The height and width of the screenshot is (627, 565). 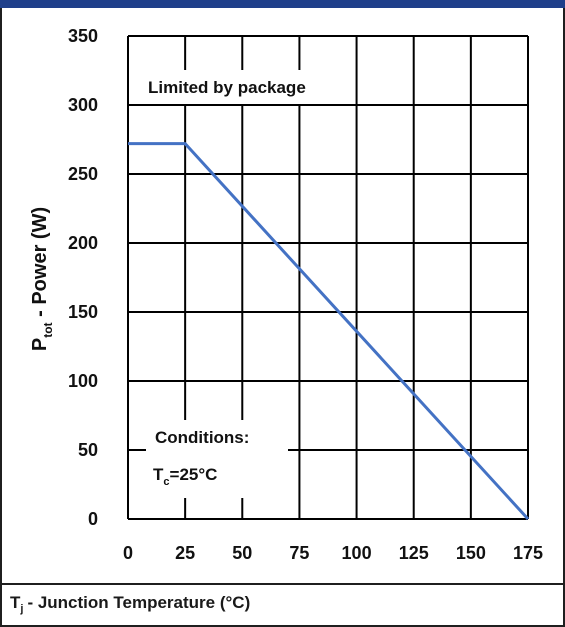 What do you see at coordinates (471, 553) in the screenshot?
I see `x-tick-label: 150` at bounding box center [471, 553].